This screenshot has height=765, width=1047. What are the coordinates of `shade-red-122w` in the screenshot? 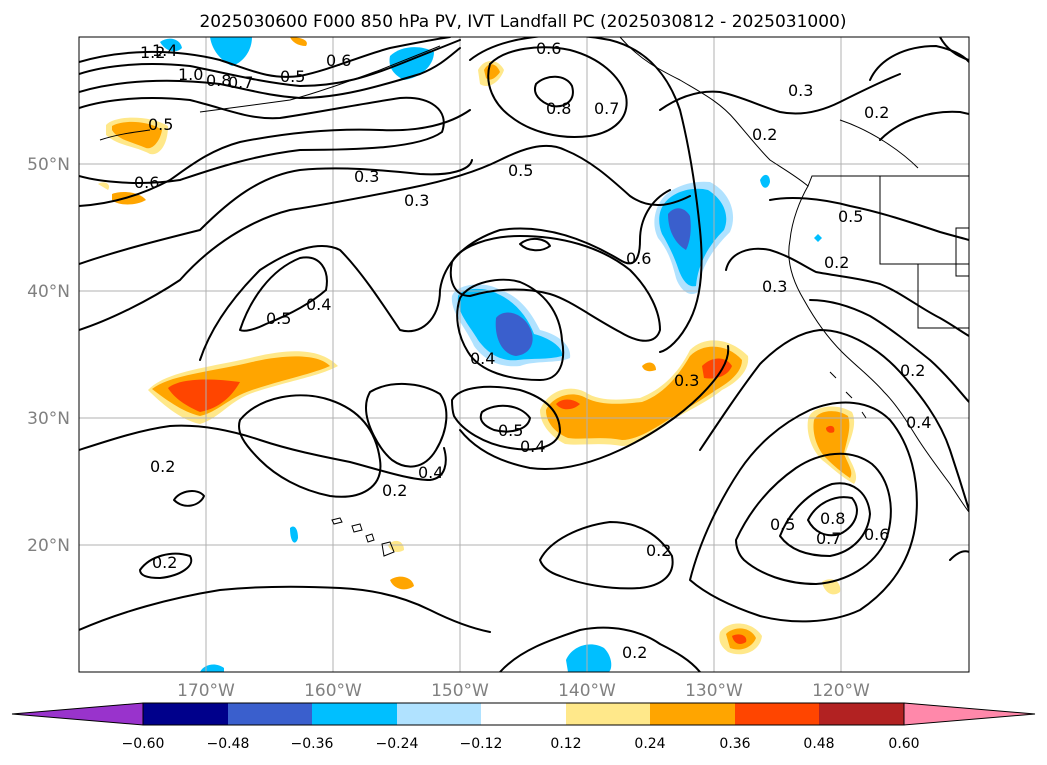 It's located at (830, 429).